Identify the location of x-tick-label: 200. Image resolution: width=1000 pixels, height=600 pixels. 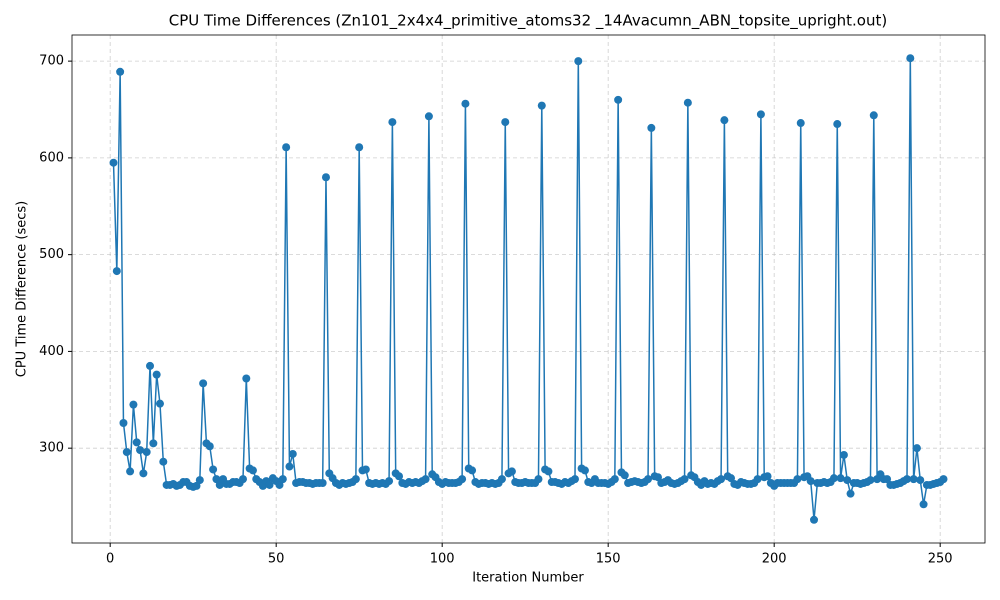
(774, 559).